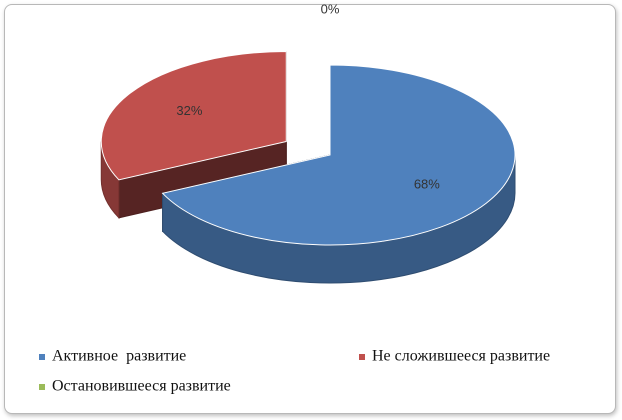 Image resolution: width=622 pixels, height=420 pixels. I want to click on legend-label: Активное развитие, so click(119, 356).